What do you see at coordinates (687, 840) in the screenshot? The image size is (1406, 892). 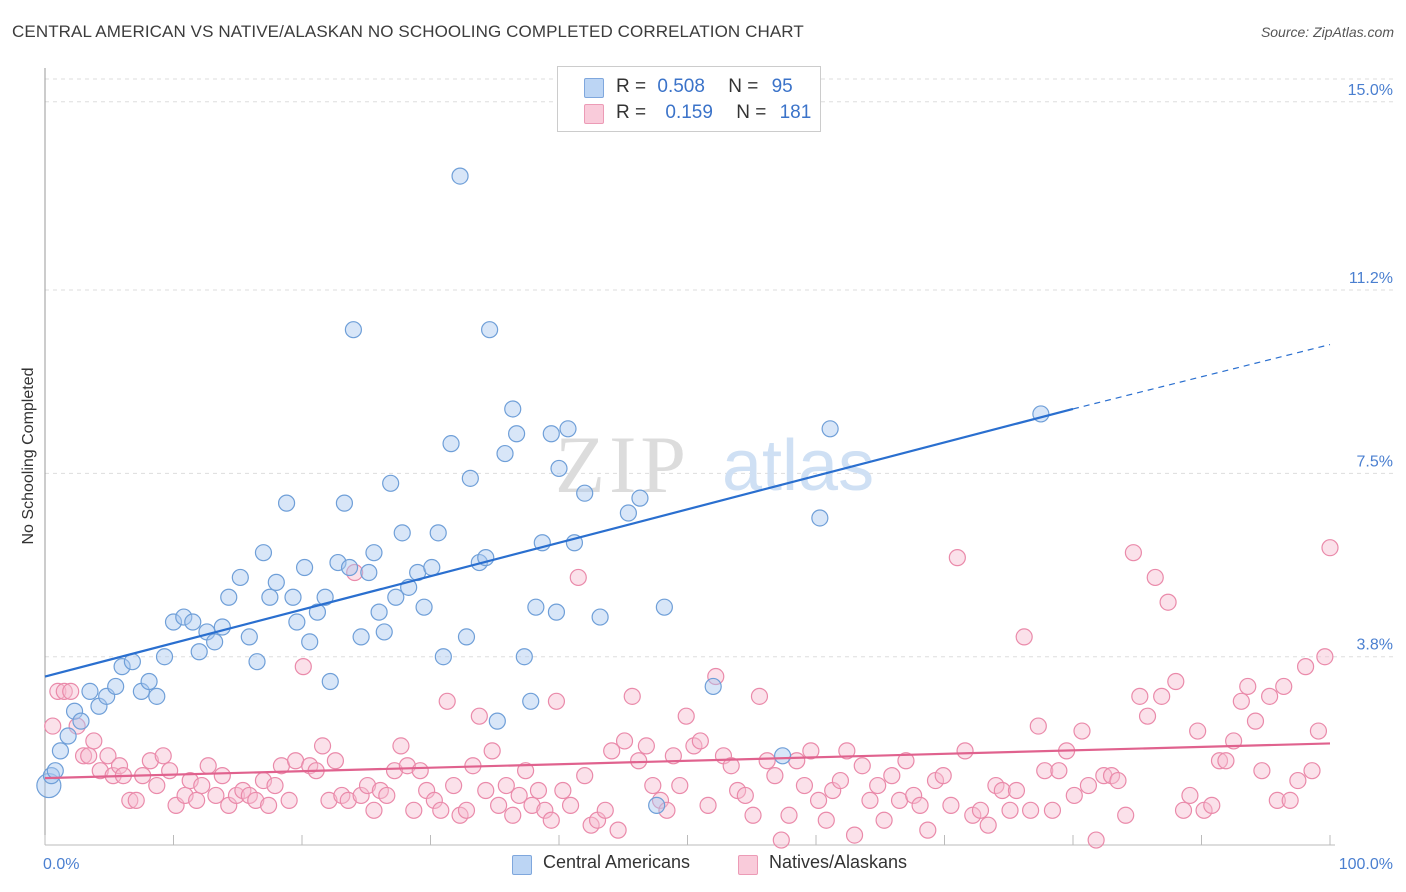 I see `x-axis-ticks` at bounding box center [687, 840].